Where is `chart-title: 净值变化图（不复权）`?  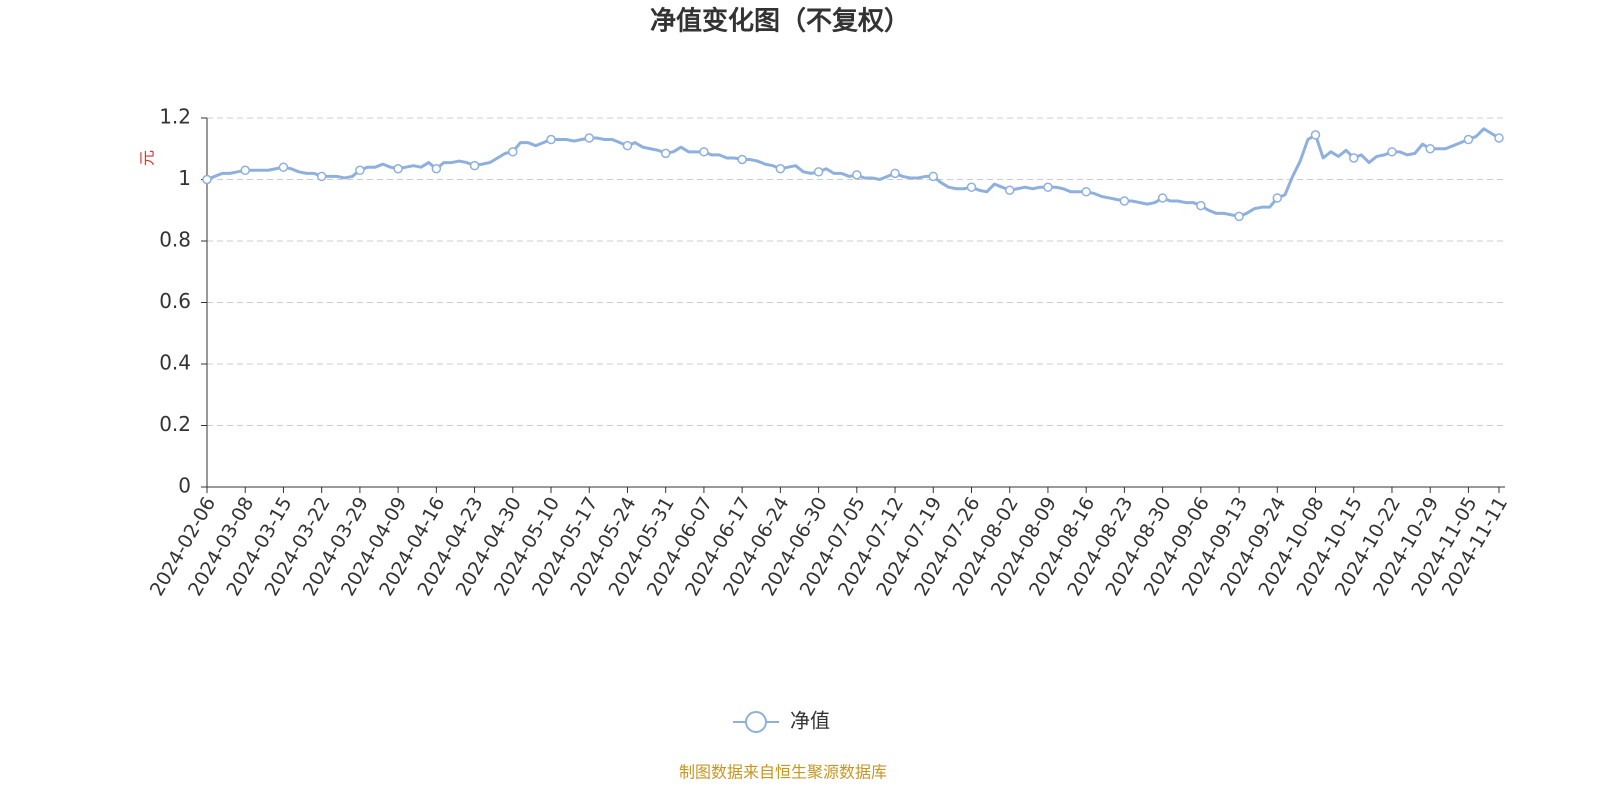
chart-title: 净值变化图（不复权） is located at coordinates (780, 21).